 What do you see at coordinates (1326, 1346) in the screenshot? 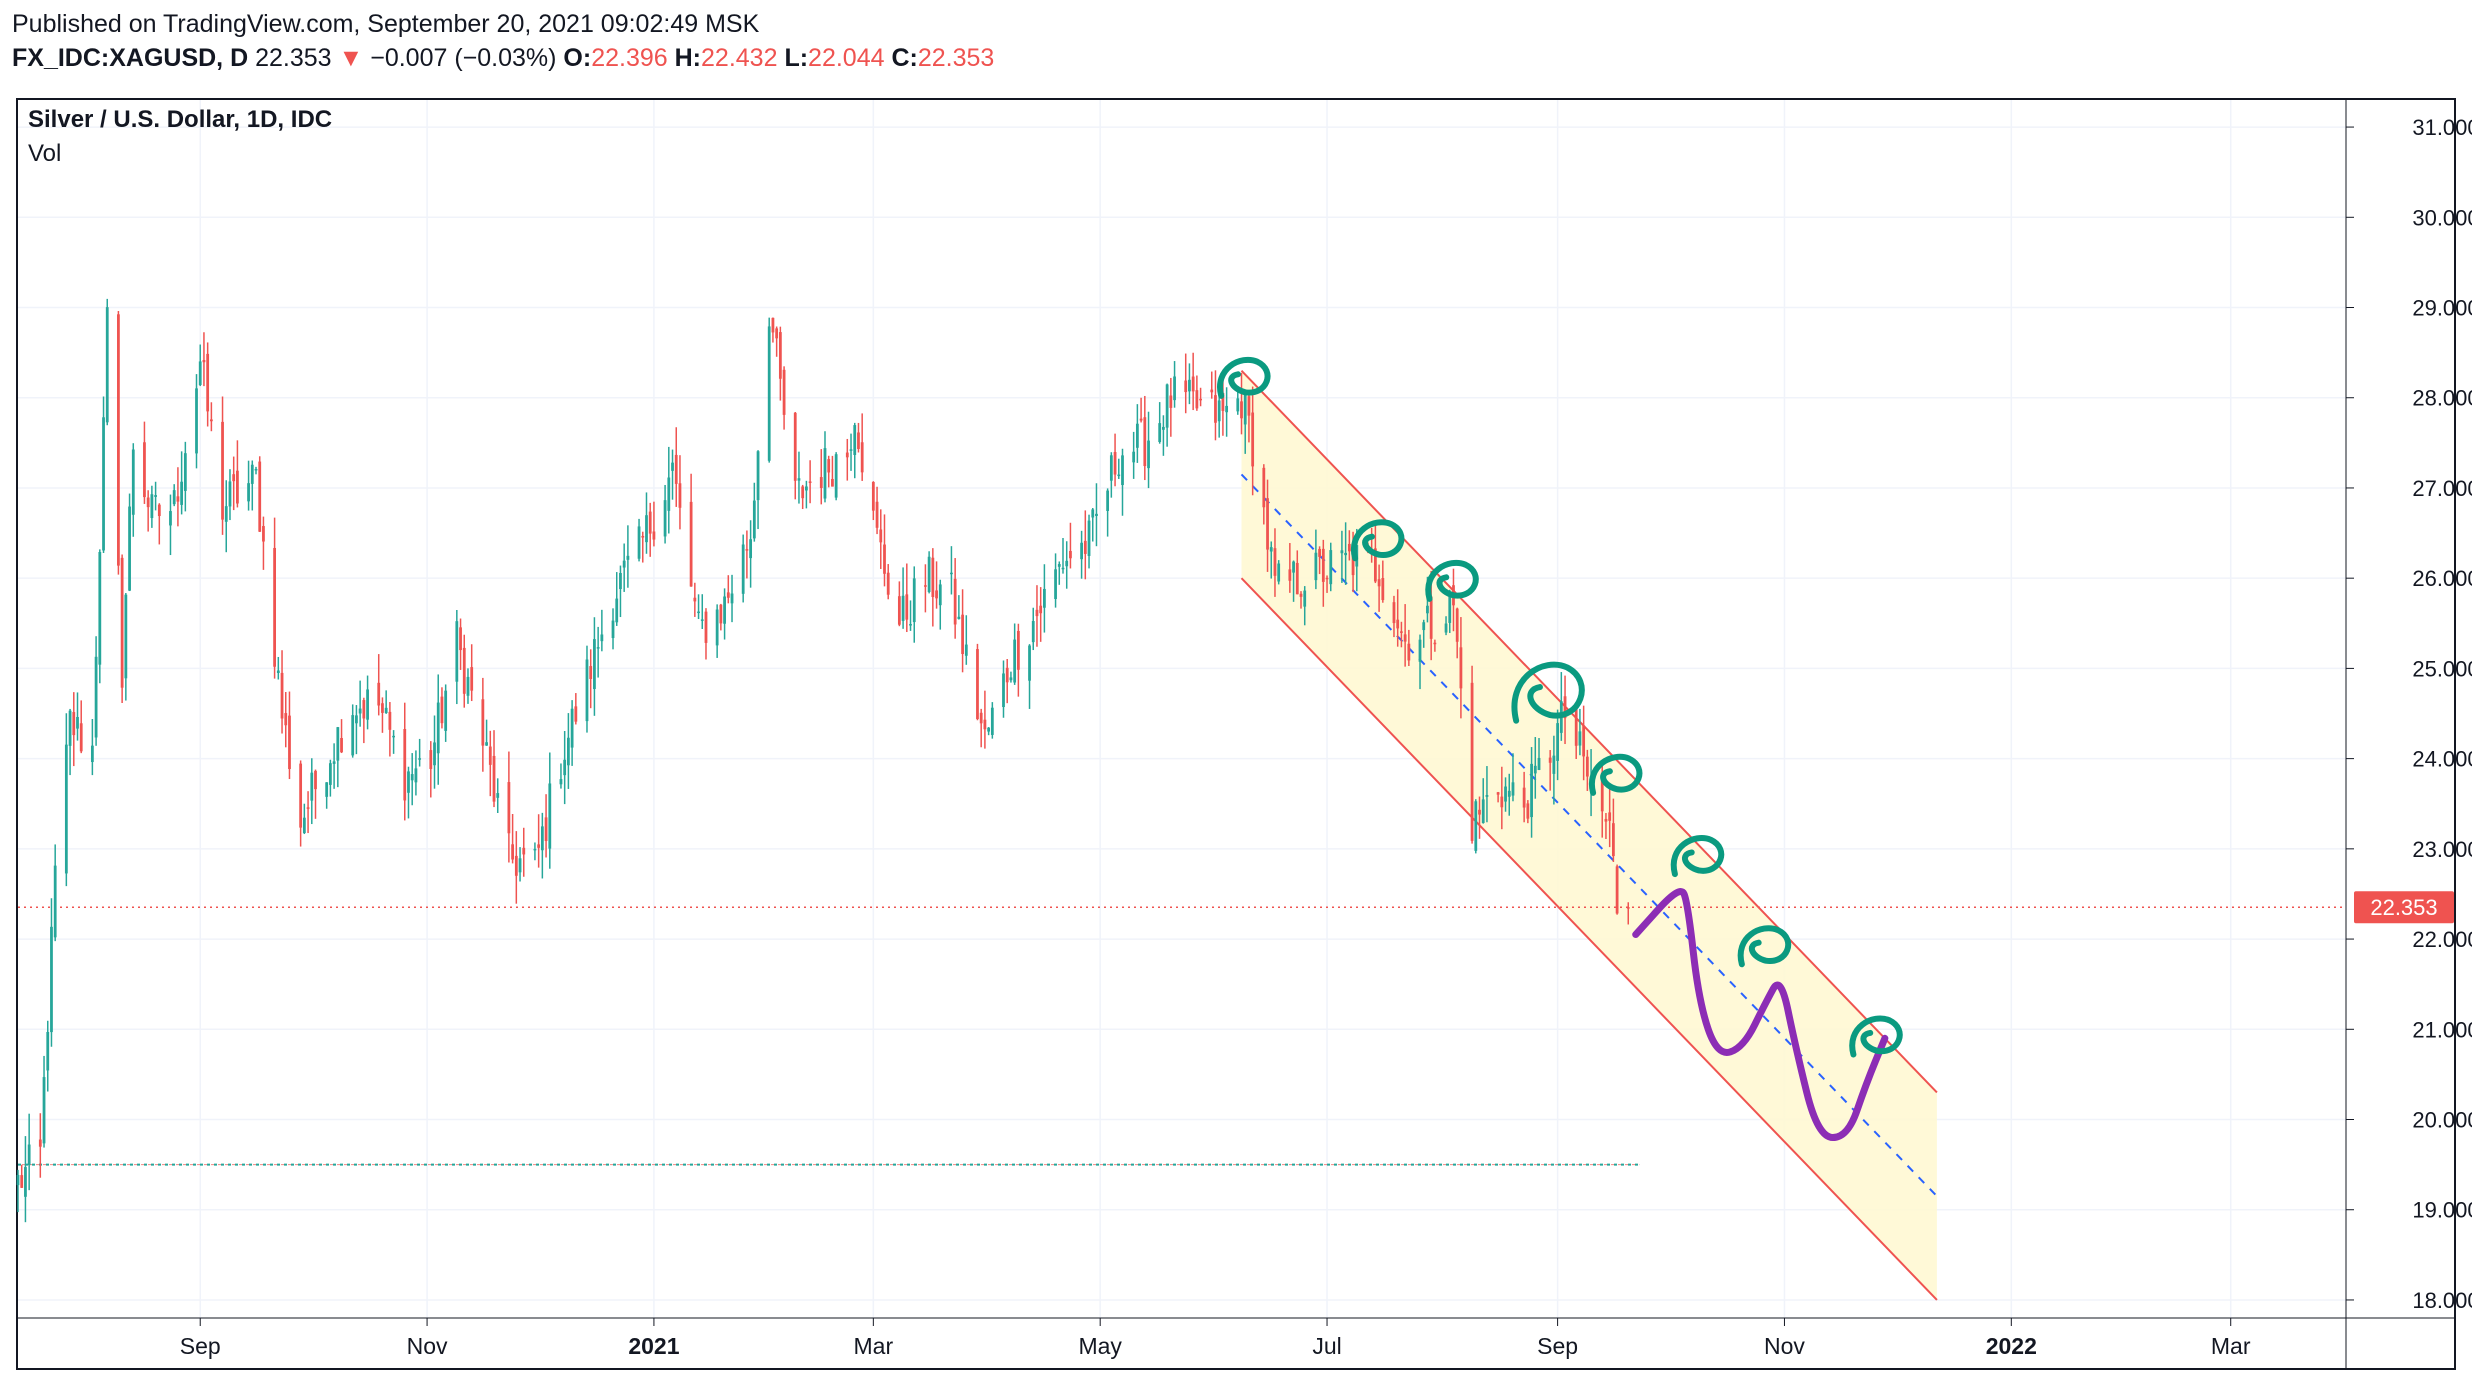
I see `time-tick-label: Jul` at bounding box center [1326, 1346].